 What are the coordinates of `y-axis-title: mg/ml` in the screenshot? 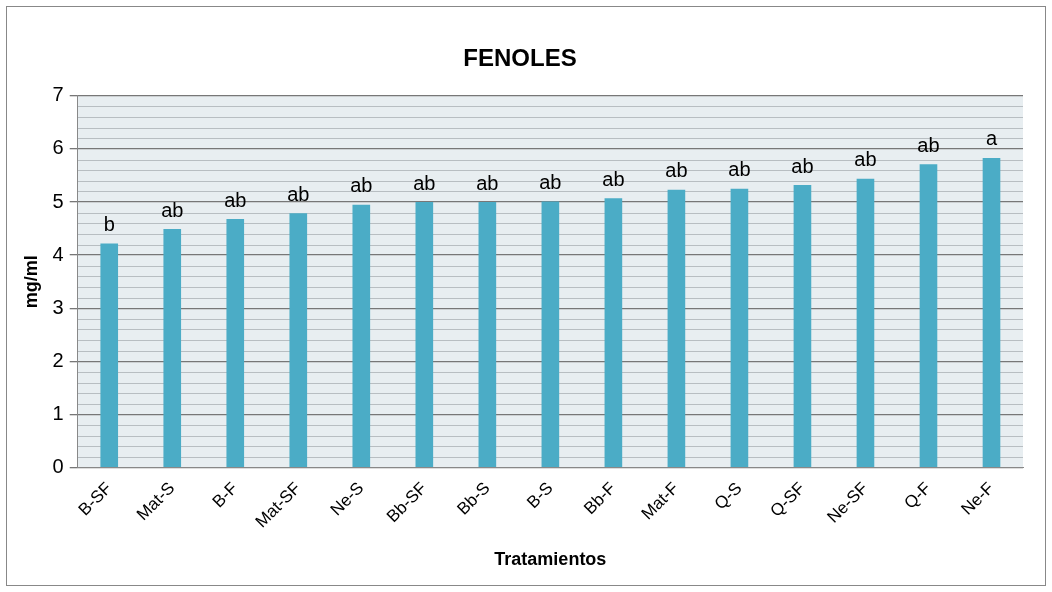 It's located at (30, 282).